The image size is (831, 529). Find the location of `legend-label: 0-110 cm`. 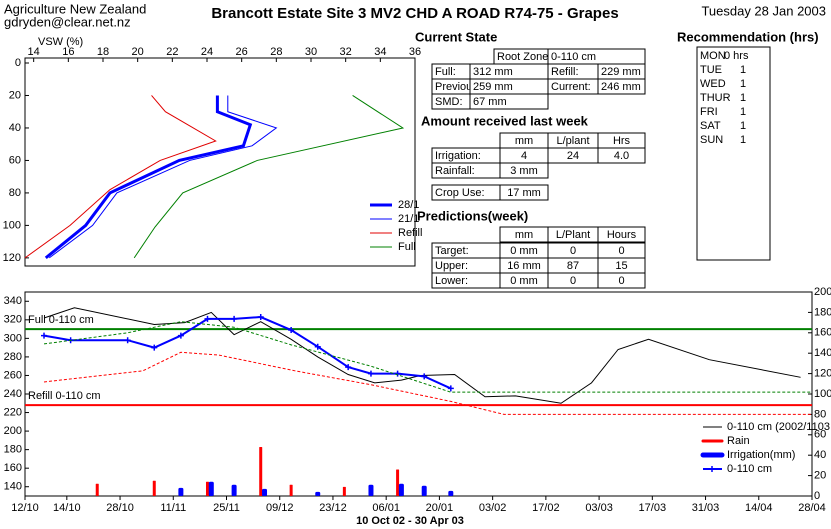

legend-label: 0-110 cm is located at coordinates (749, 469).